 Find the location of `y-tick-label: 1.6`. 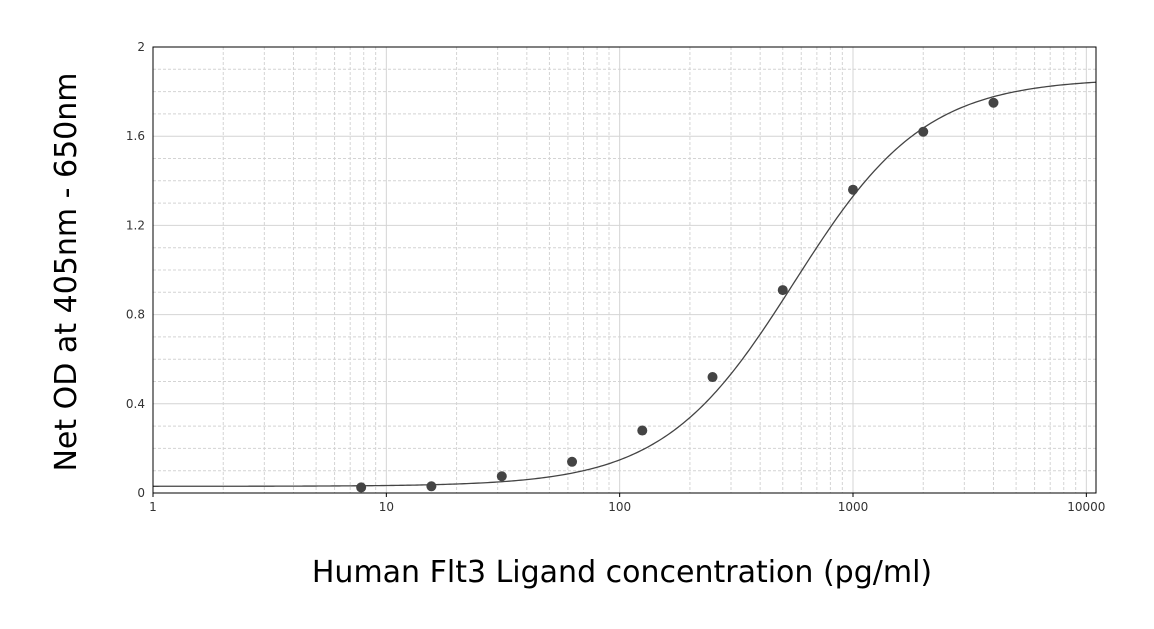

y-tick-label: 1.6 is located at coordinates (135, 136).